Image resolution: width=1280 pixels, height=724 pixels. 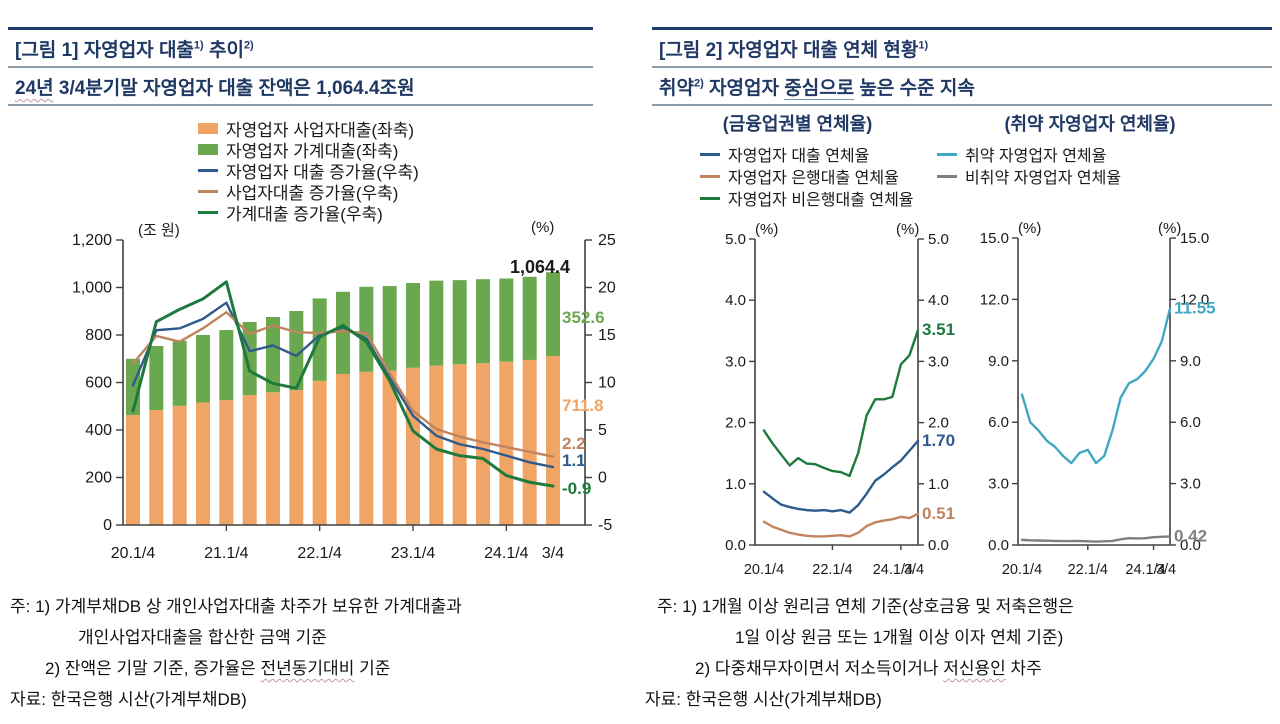 I want to click on chartB-right-axis-unit: (%), so click(x=1170, y=228).